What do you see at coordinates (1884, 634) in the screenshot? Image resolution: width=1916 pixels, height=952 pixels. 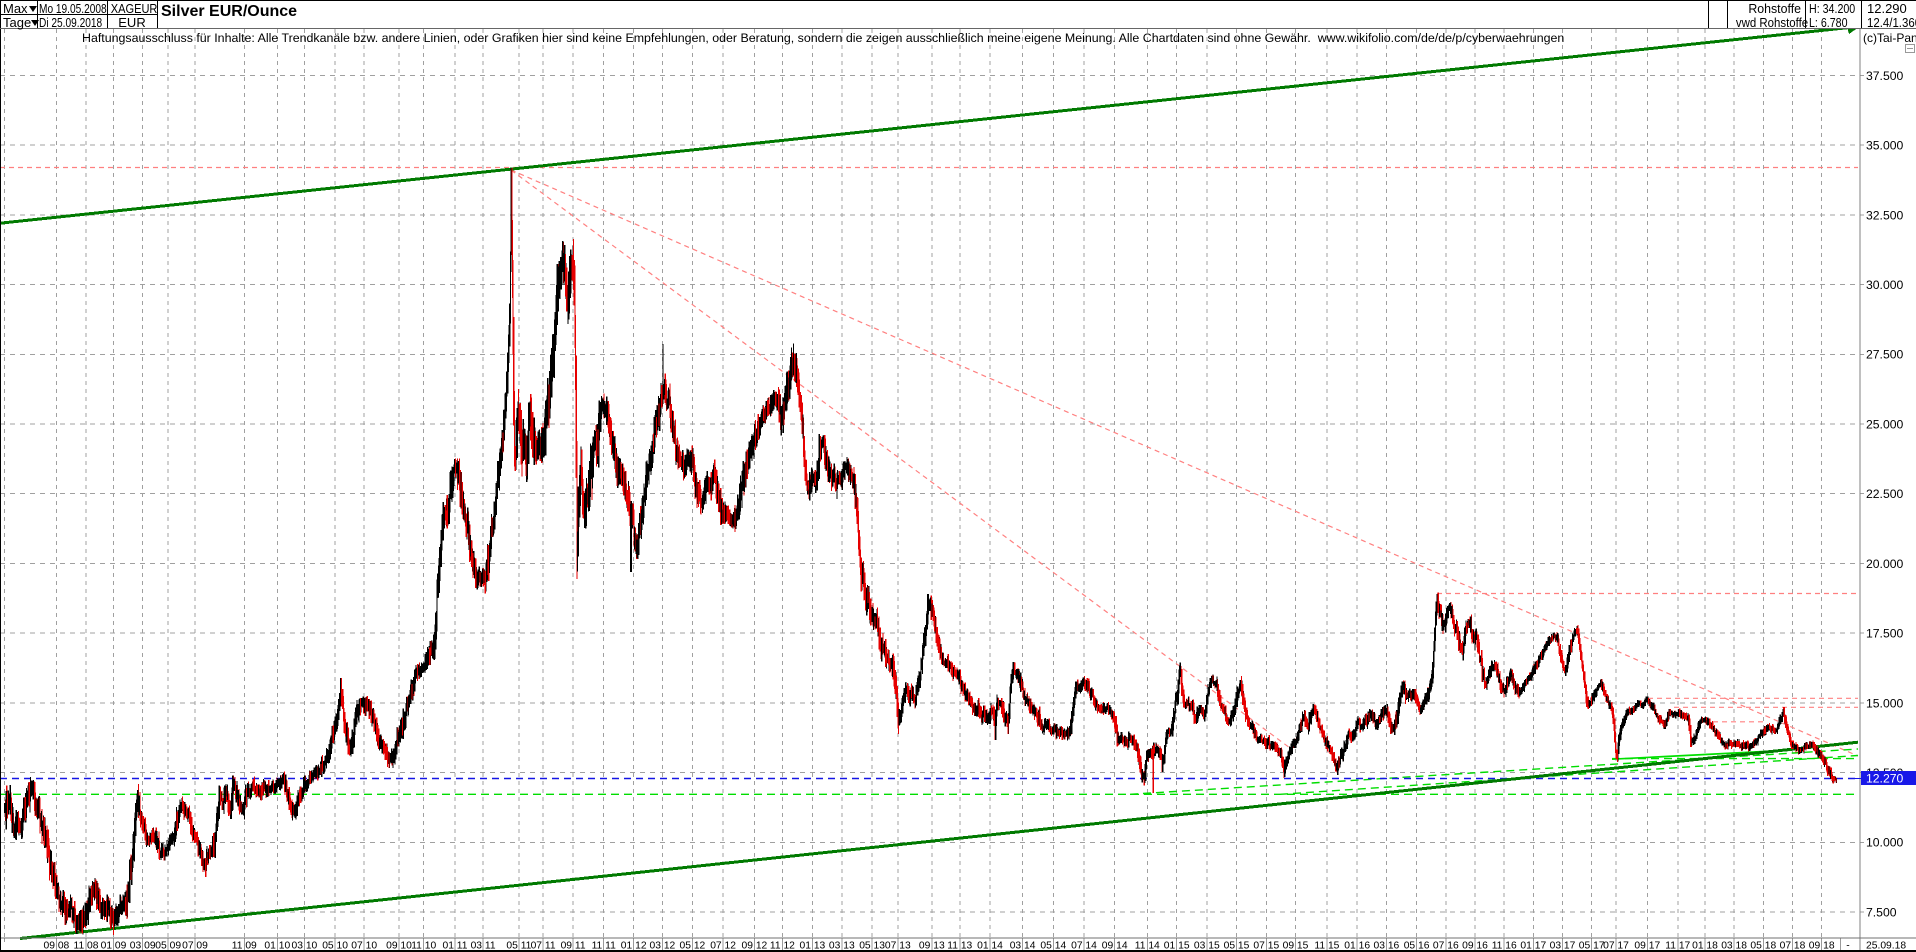 I see `svg-text: 17.500` at bounding box center [1884, 634].